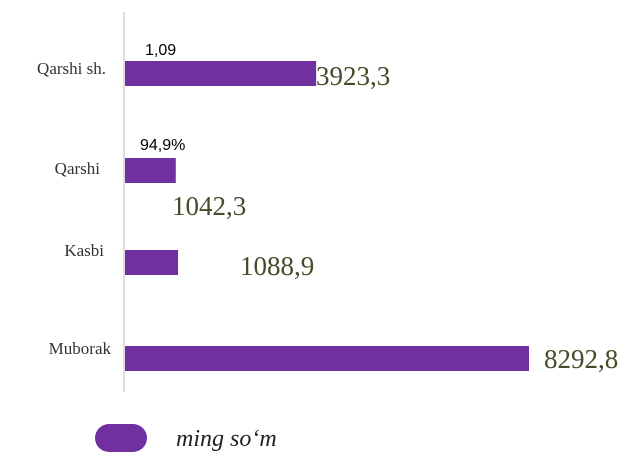  What do you see at coordinates (160, 50) in the screenshot?
I see `annotation-label: 1,09` at bounding box center [160, 50].